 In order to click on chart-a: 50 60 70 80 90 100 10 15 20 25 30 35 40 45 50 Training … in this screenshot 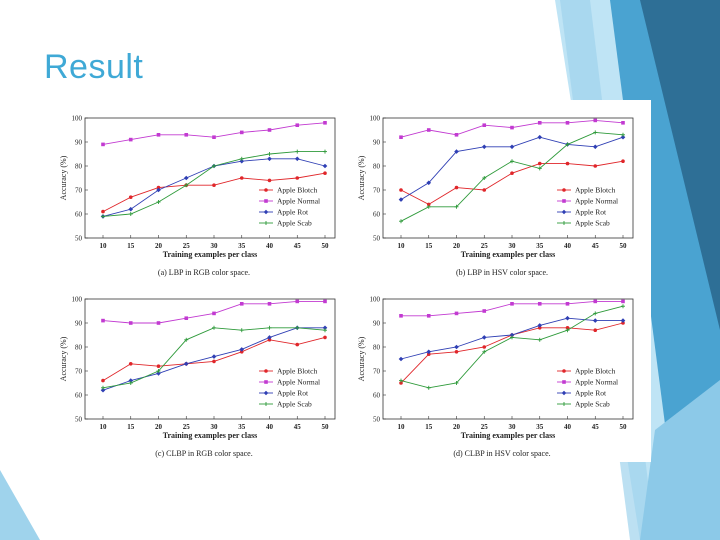, I will do `click(197, 187)`.